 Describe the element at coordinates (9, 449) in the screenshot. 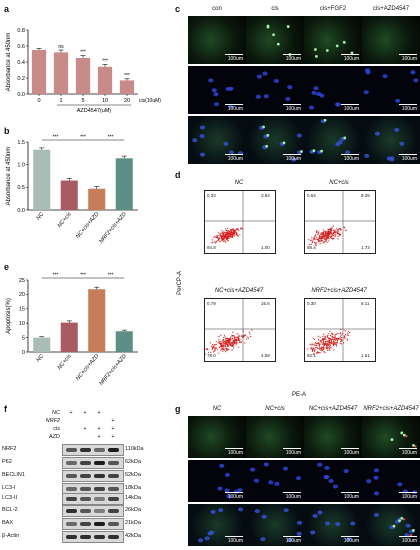

I see `band-label: NRF2` at that location.